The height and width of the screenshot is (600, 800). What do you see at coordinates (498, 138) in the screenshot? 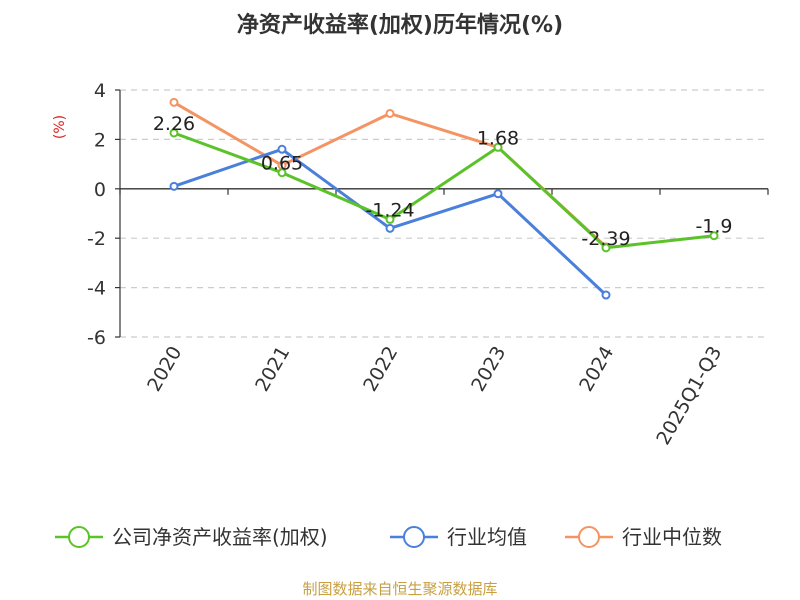
I see `data-label: 1.68` at bounding box center [498, 138].